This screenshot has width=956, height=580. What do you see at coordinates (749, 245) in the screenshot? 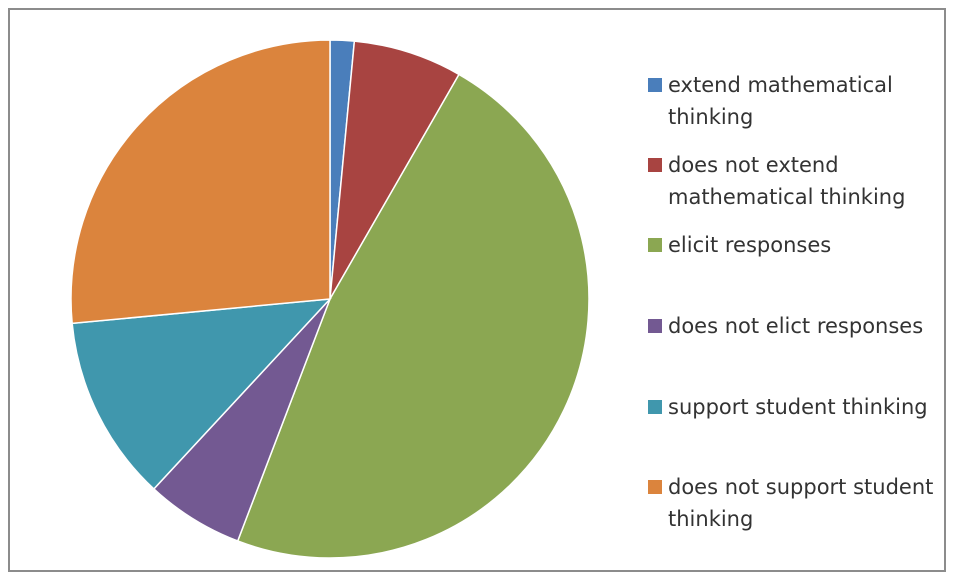
I see `legend-label-3: elicit responses` at bounding box center [749, 245].